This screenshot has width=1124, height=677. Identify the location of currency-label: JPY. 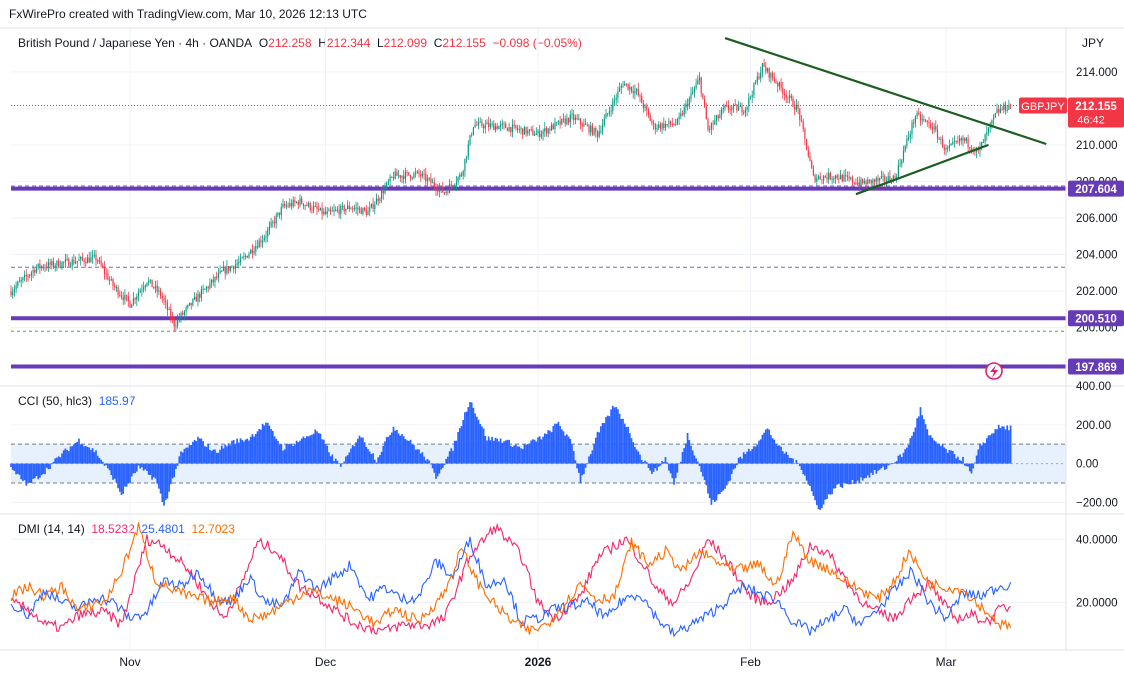
(1093, 43).